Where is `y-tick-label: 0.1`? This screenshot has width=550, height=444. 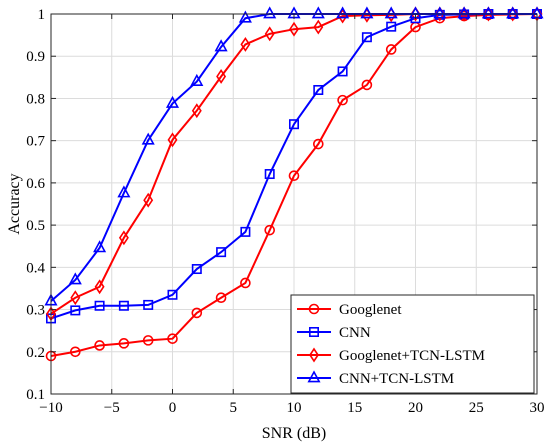 y-tick-label: 0.1 is located at coordinates (35, 395).